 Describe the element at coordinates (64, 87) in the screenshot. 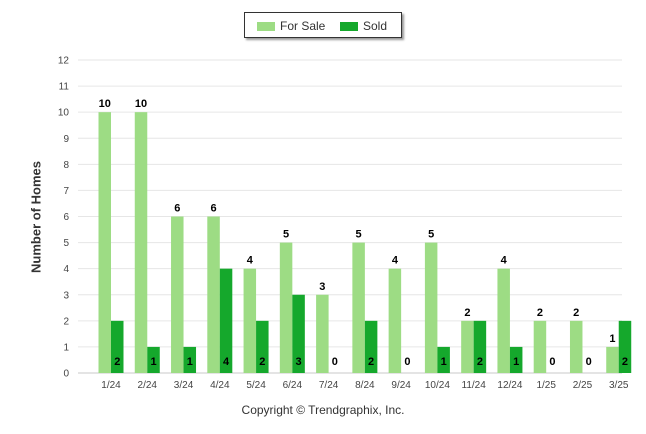

I see `y-tick-label: 11` at that location.